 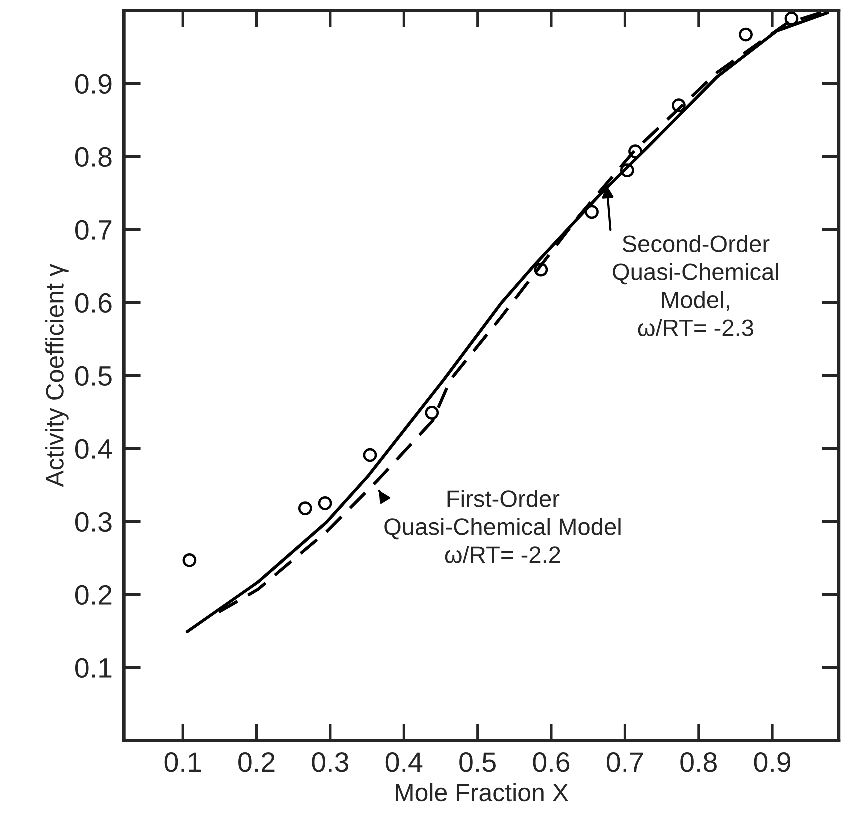 What do you see at coordinates (772, 762) in the screenshot?
I see `x-tick-label: 0.9` at bounding box center [772, 762].